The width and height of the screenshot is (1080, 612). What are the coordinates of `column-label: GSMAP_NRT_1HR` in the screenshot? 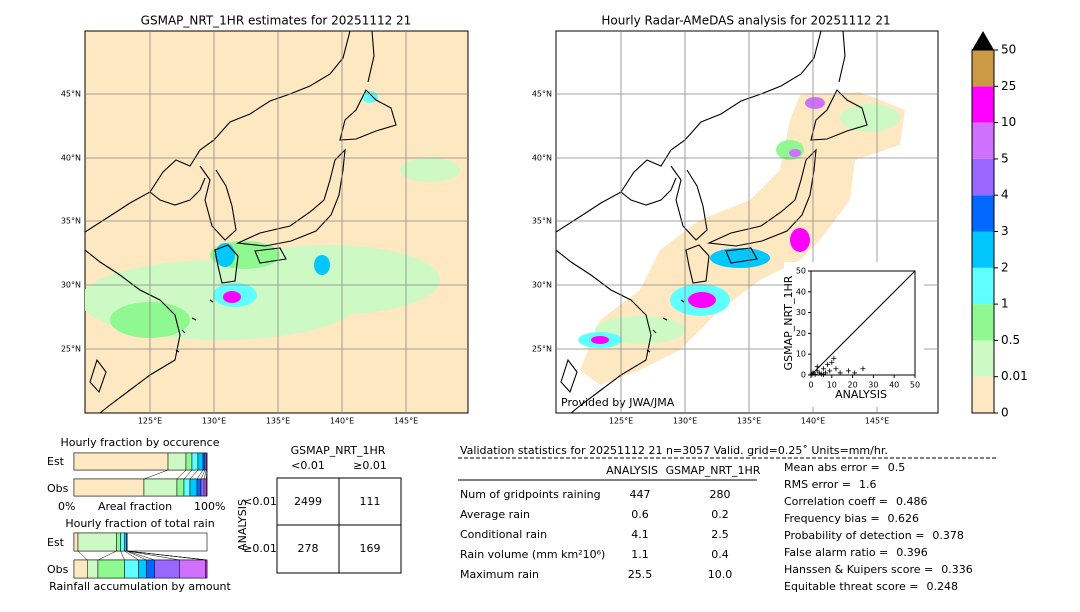 It's located at (713, 470).